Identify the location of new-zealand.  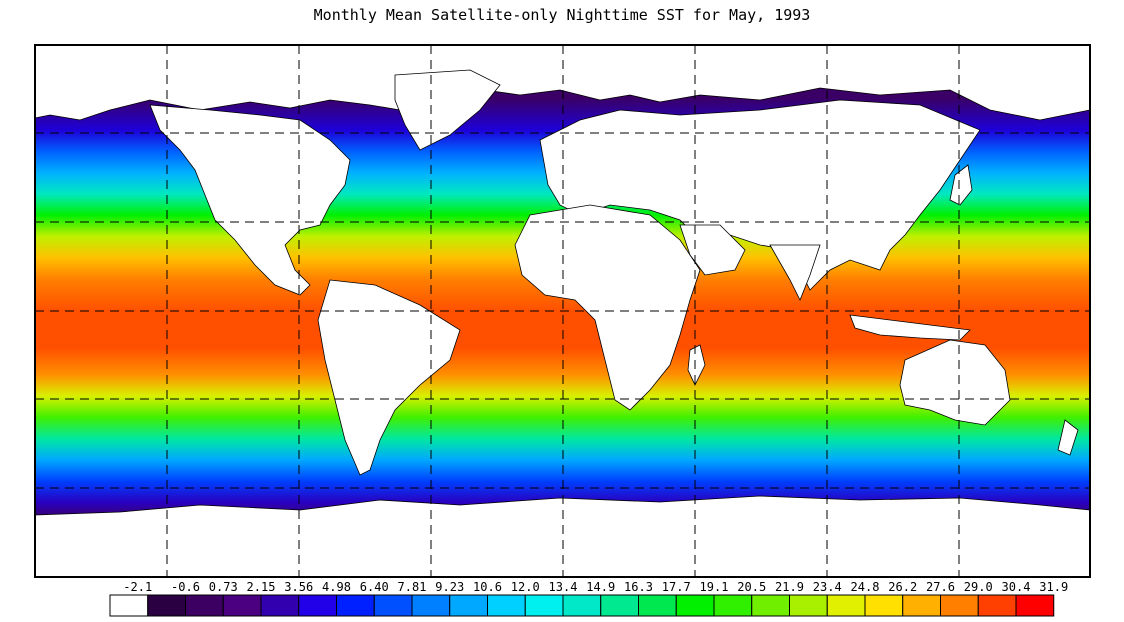
(1068, 437).